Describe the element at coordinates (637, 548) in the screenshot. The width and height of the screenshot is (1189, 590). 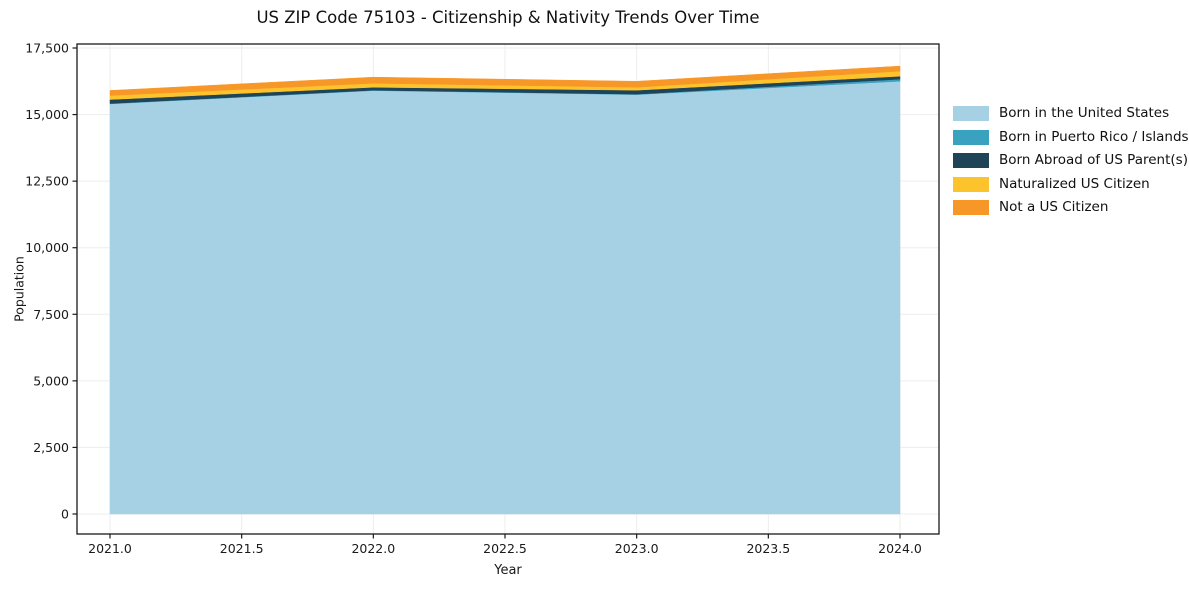
I see `x-tick-label: 2023.0` at that location.